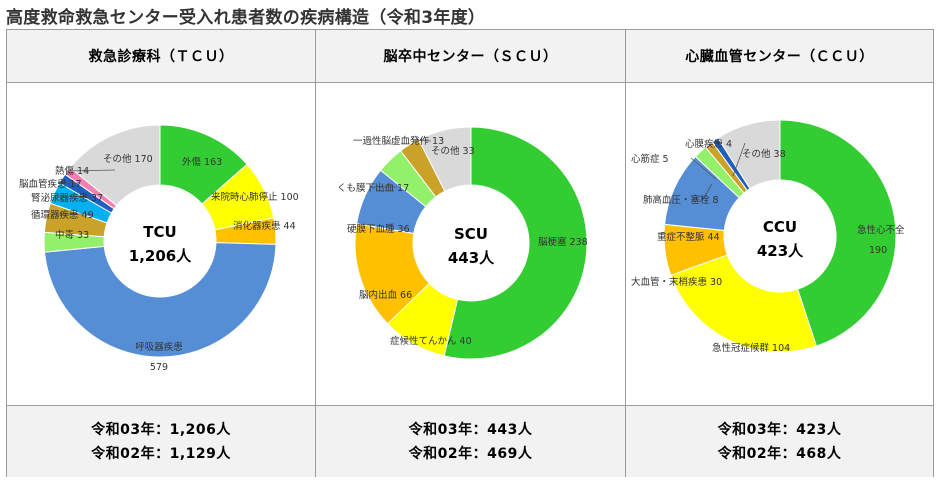 The image size is (940, 481). I want to click on slice-label: その他 170, so click(128, 159).